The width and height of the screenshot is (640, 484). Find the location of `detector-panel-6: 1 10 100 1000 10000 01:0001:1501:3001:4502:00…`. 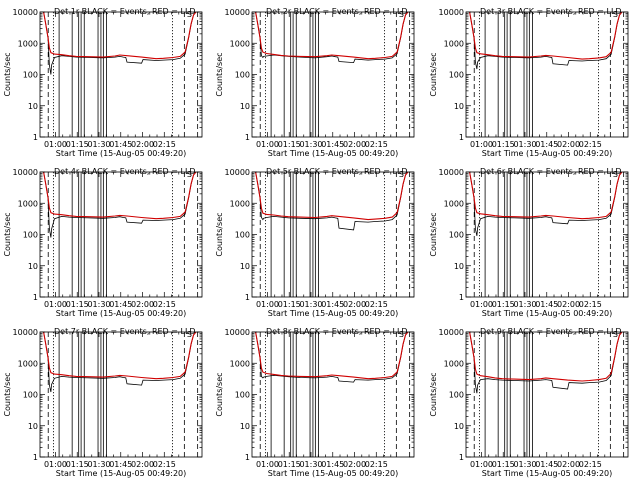

detector-panel-6: 1 10 100 1000 10000 01:0001:1501:3001:4502:00… is located at coordinates (529, 242).